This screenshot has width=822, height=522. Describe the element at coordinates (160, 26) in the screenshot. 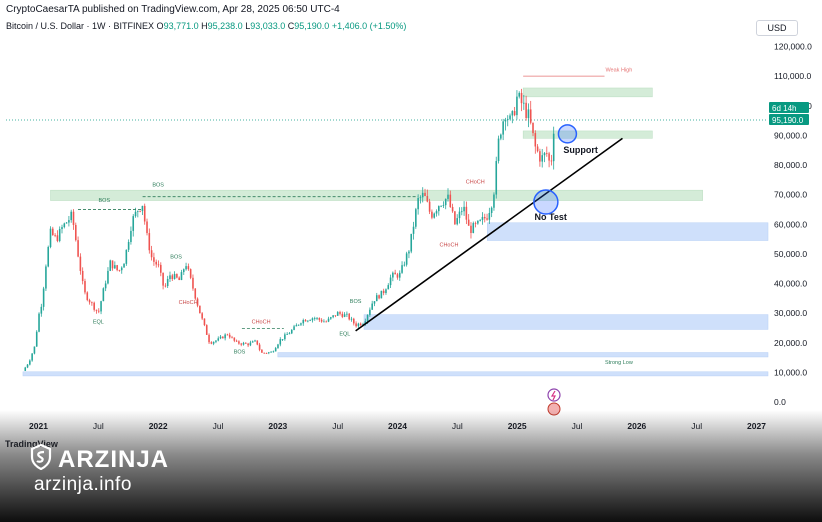

I see `open-label: O` at that location.